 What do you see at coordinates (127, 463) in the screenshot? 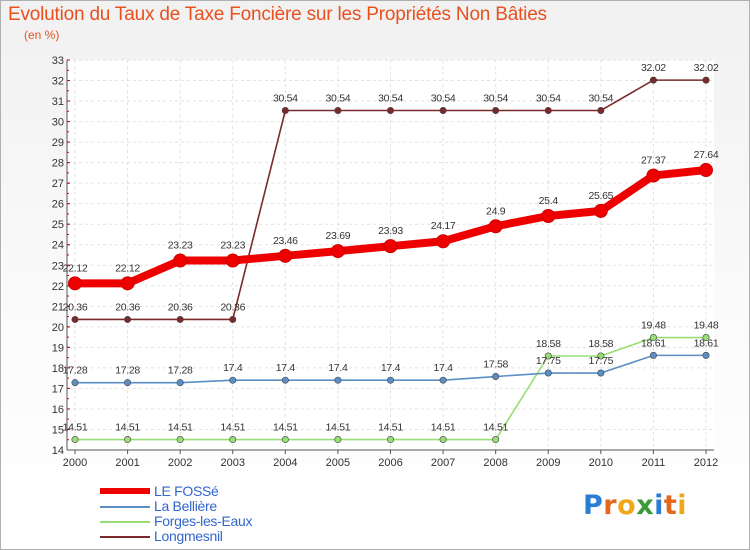
I see `x-tick-label: 2001` at bounding box center [127, 463].